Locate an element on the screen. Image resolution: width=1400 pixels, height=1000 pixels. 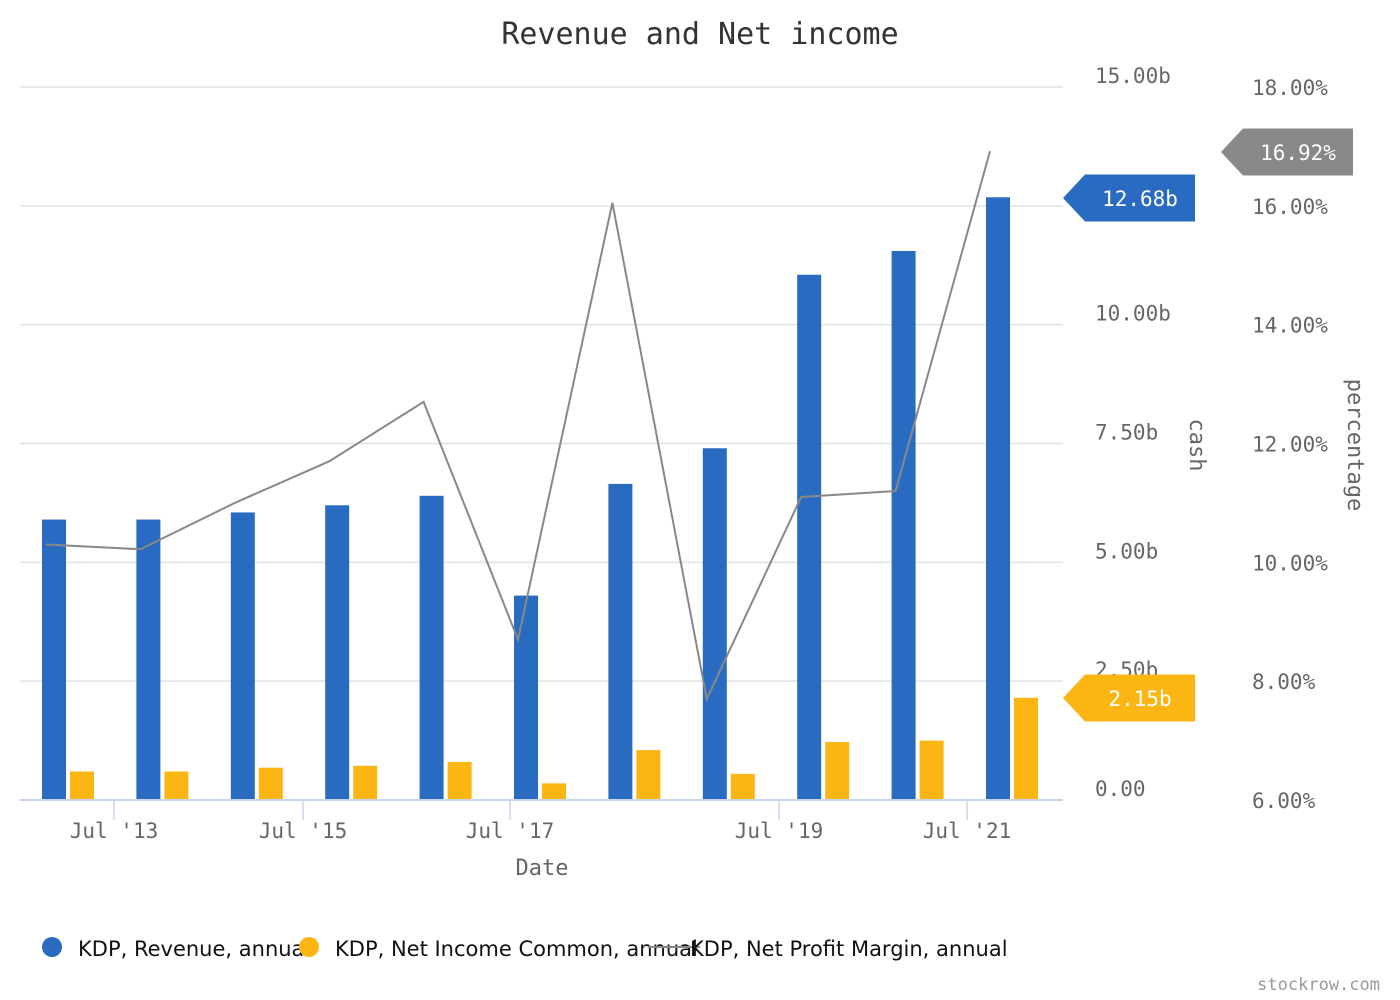
x-tick-label: Jul '15 is located at coordinates (303, 831).